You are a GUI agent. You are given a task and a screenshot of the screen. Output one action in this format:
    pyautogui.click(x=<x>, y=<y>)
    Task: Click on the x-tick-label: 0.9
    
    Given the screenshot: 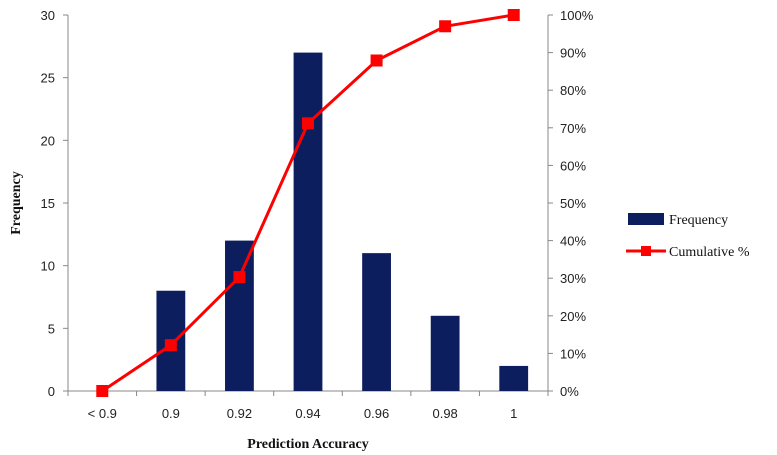 What is the action you would take?
    pyautogui.click(x=171, y=413)
    